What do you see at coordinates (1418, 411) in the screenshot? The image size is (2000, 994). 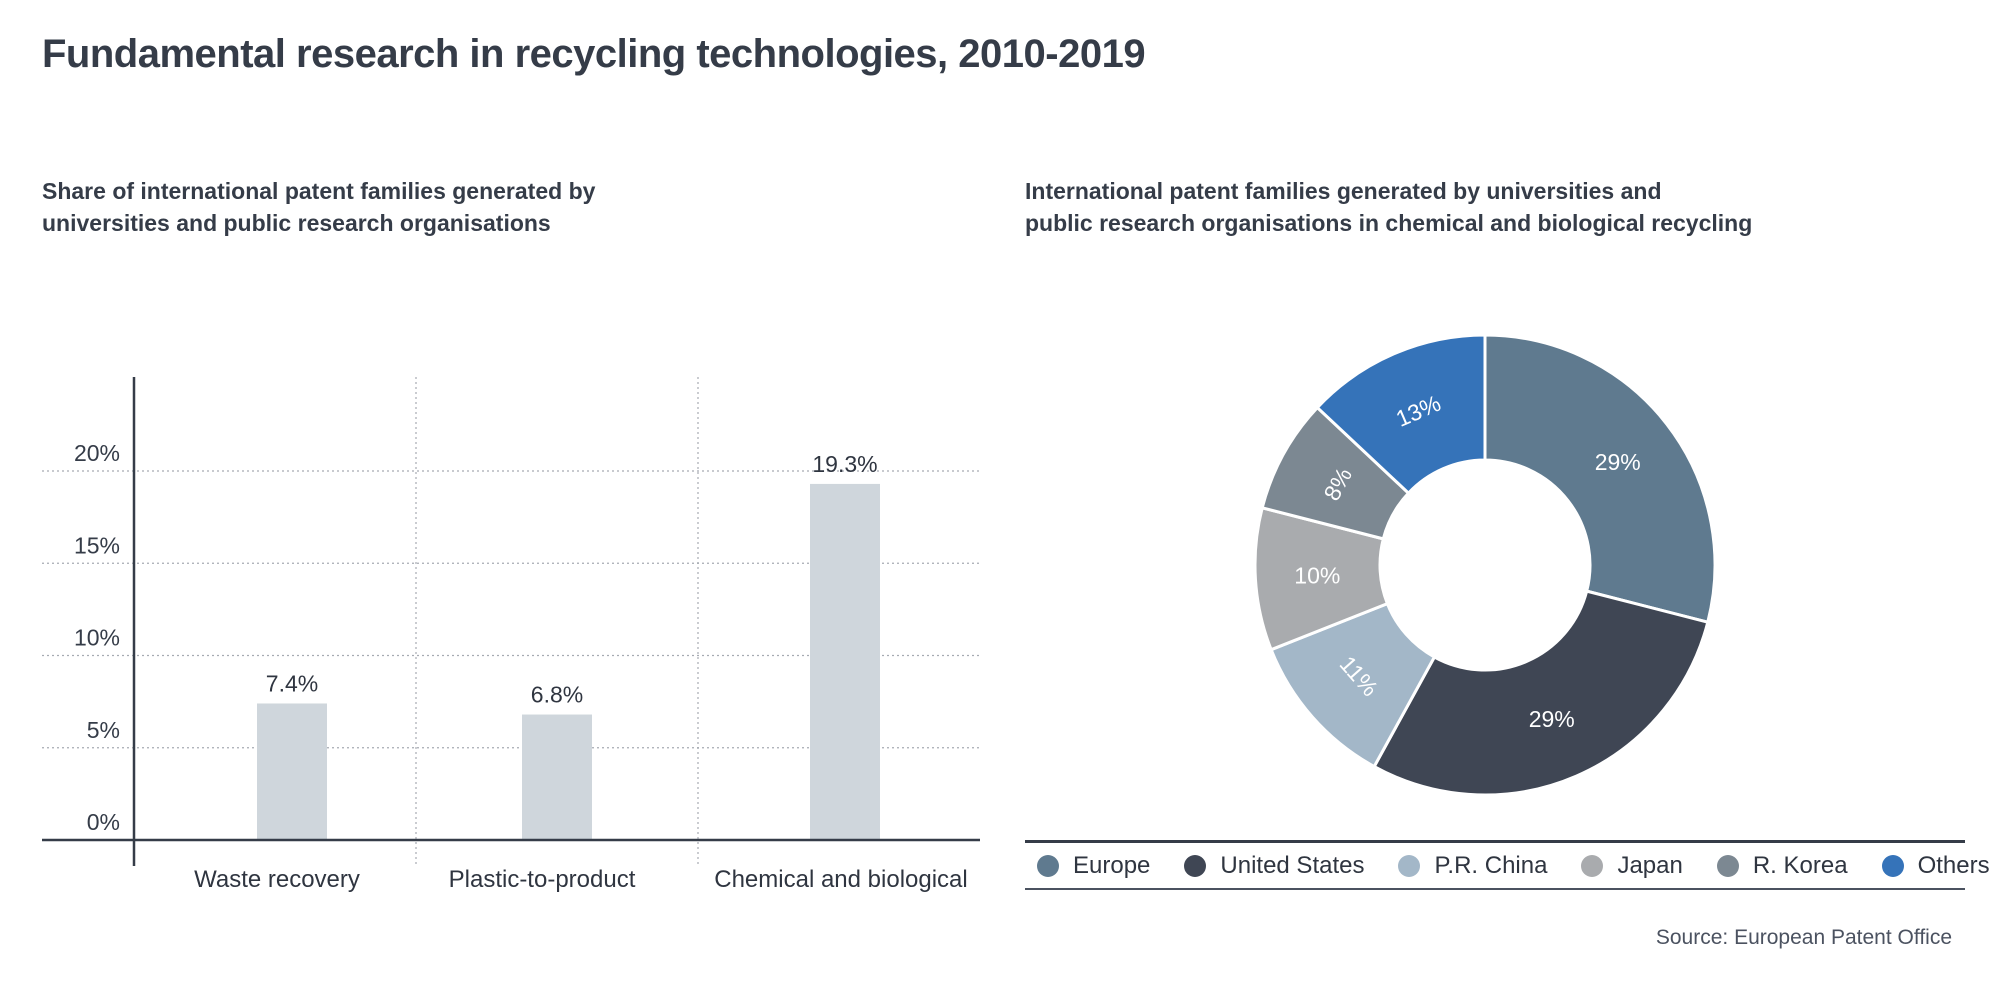 I see `donut-slice-label: 13%` at bounding box center [1418, 411].